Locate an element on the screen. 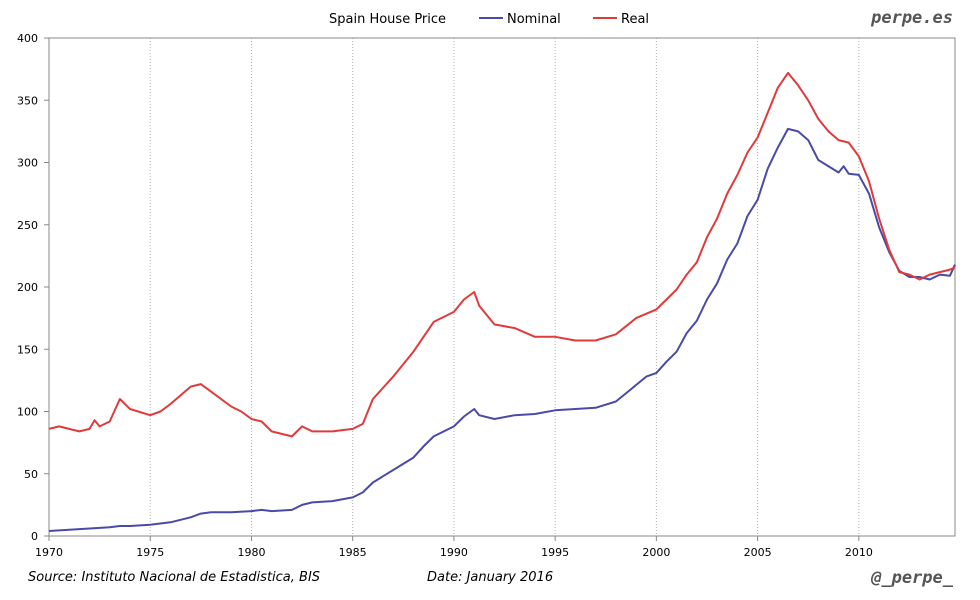 The width and height of the screenshot is (980, 600). date-text: Date: January 2016 is located at coordinates (490, 577).